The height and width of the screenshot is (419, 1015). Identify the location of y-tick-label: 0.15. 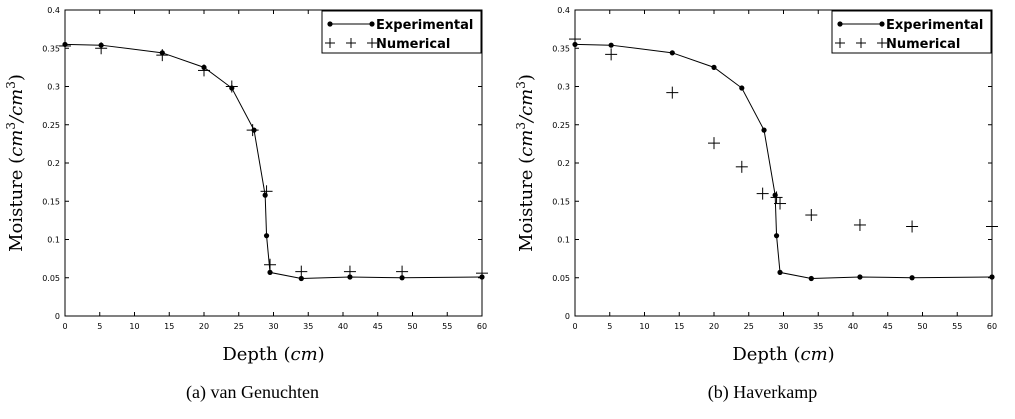
(561, 201).